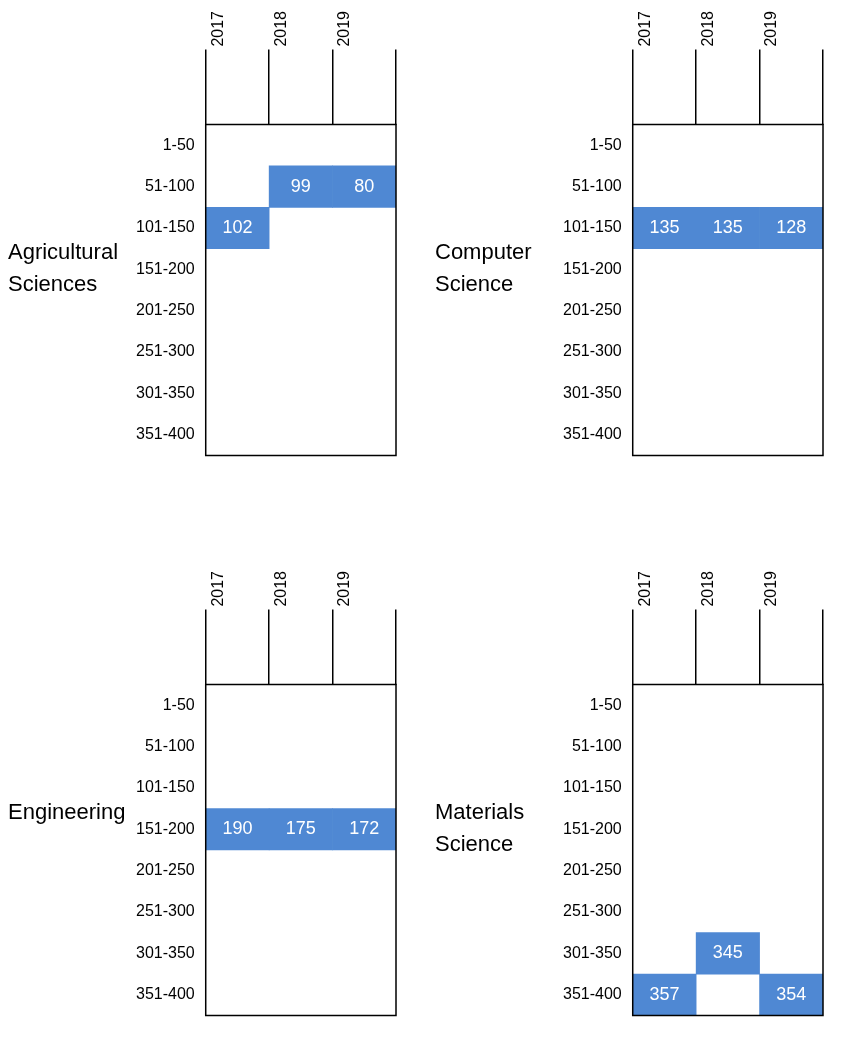 The image size is (862, 1059). Describe the element at coordinates (791, 993) in the screenshot. I see `data-label: 354` at that location.